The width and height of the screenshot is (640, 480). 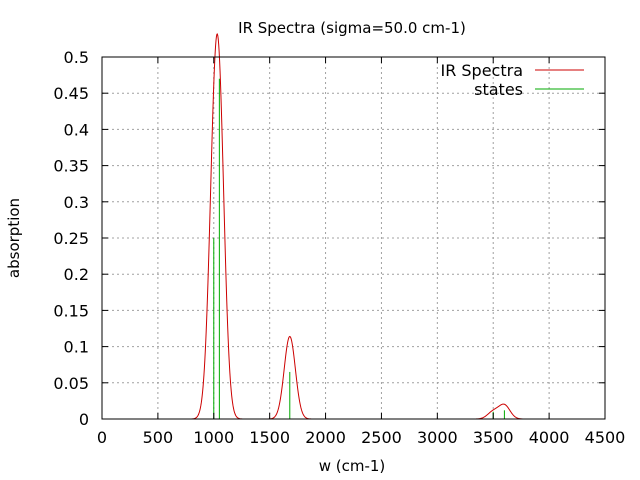 I want to click on y-axis-label: absorption, so click(x=14, y=238).